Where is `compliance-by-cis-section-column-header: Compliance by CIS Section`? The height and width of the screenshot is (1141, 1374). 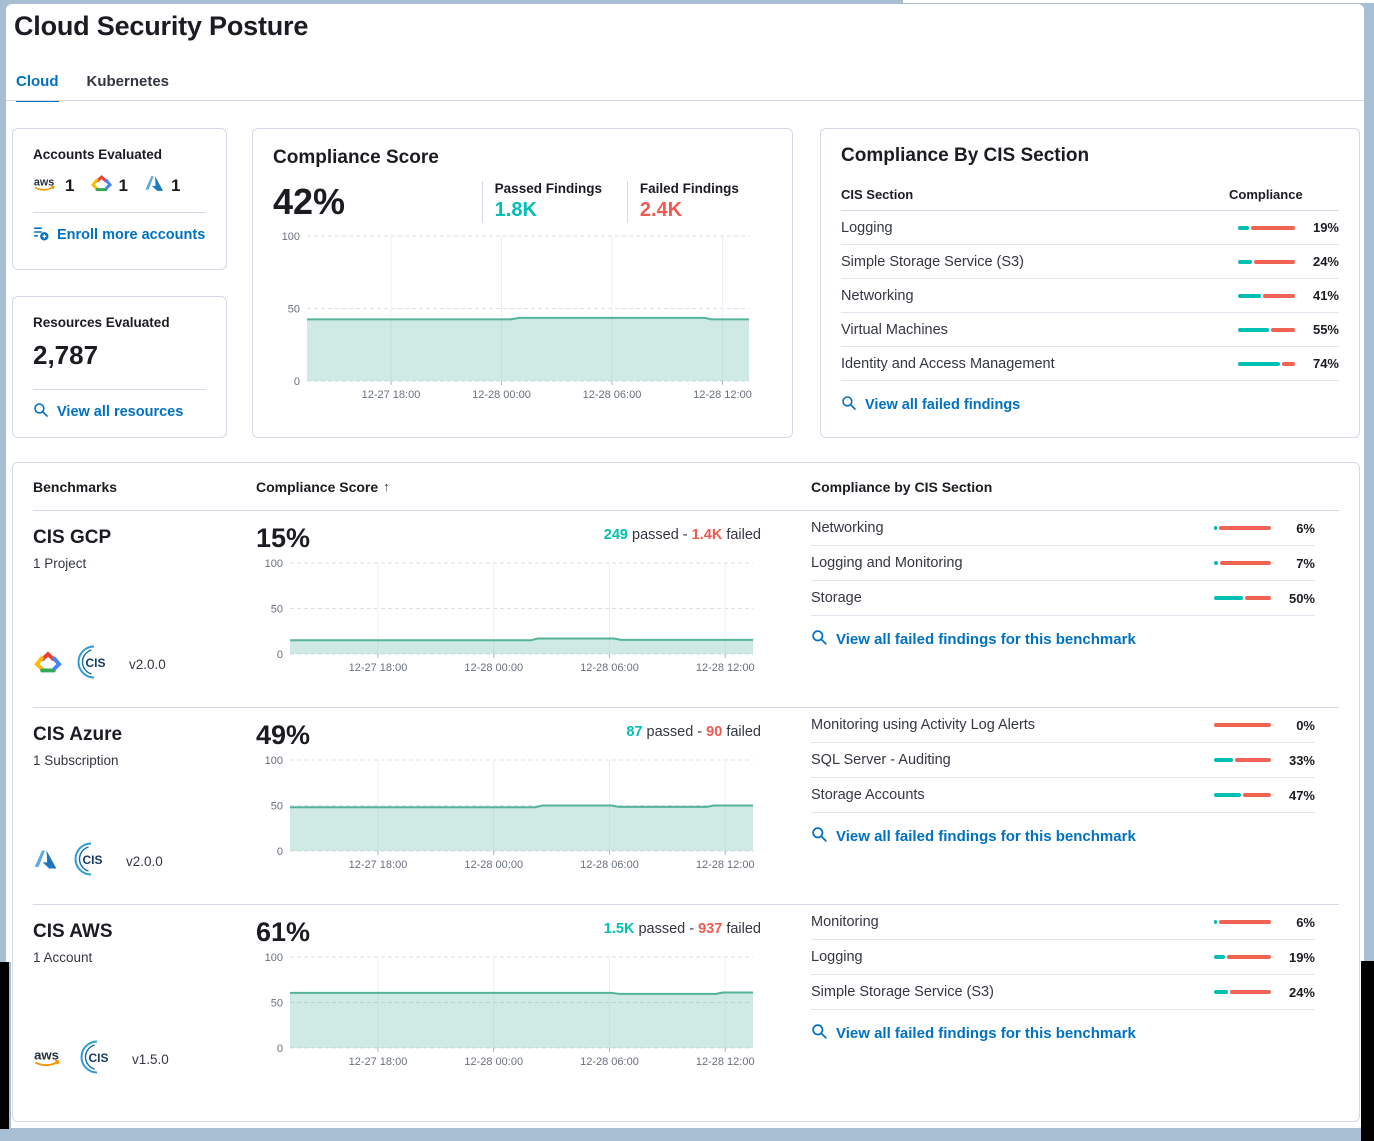
compliance-by-cis-section-column-header: Compliance by CIS Section is located at coordinates (902, 486).